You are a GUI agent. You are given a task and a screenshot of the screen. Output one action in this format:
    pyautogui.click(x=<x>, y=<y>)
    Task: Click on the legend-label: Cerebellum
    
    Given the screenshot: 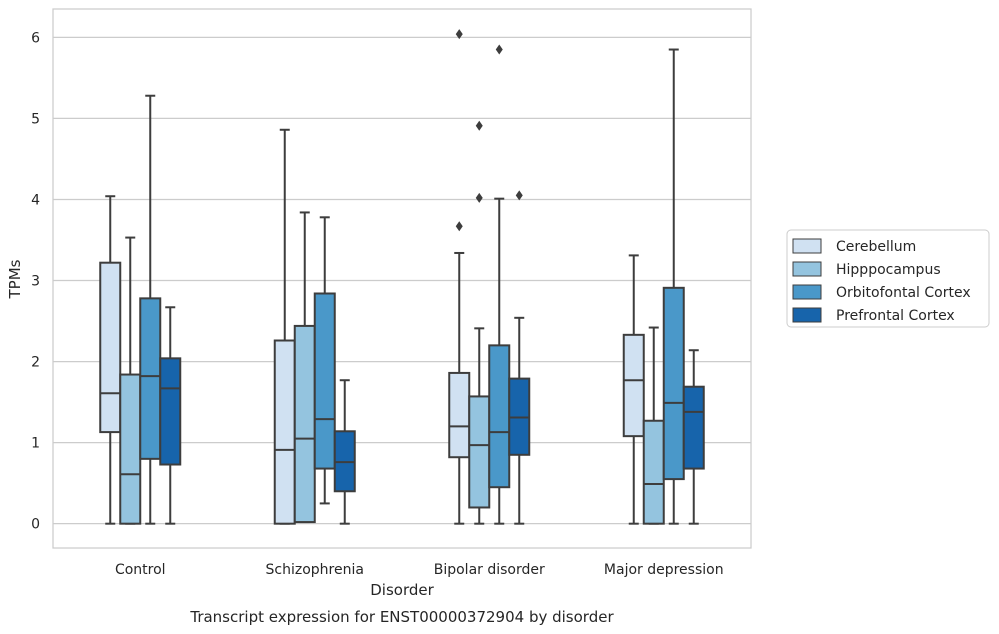 What is the action you would take?
    pyautogui.click(x=876, y=247)
    